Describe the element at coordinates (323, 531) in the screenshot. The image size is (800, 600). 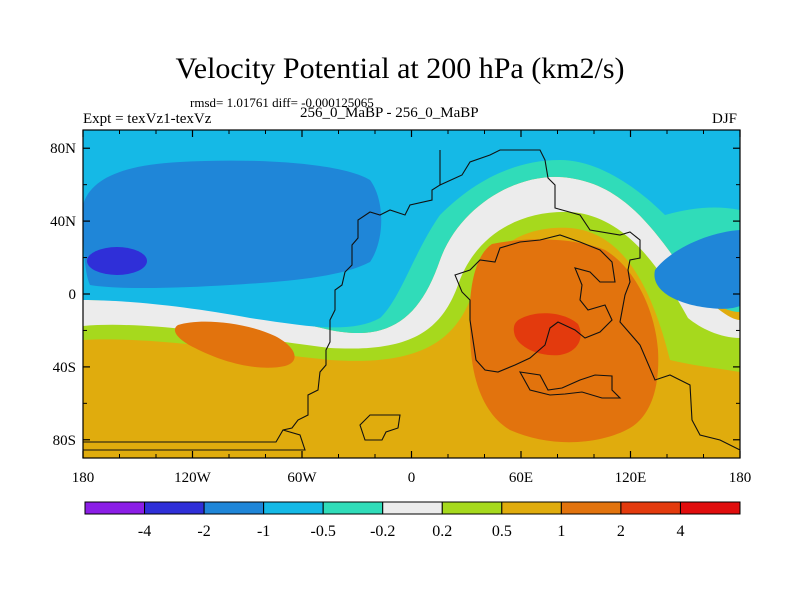
I see `colorbar-label: -0.5` at that location.